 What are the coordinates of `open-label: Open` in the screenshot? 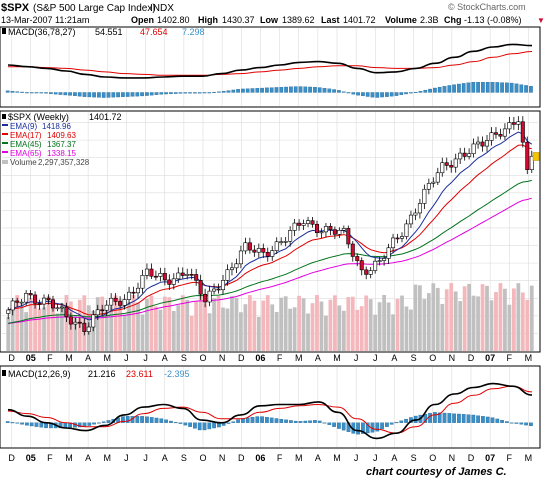 It's located at (142, 20).